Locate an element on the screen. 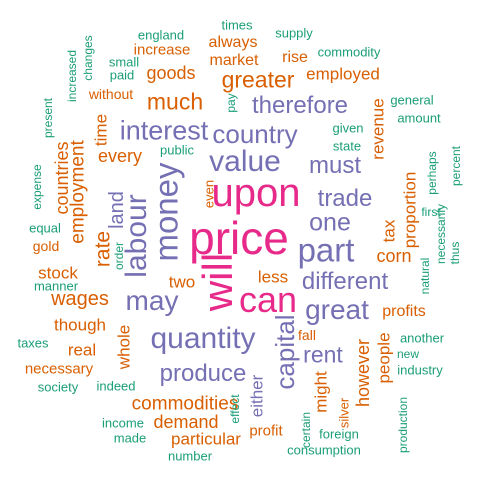  word-demand: demand is located at coordinates (186, 422).